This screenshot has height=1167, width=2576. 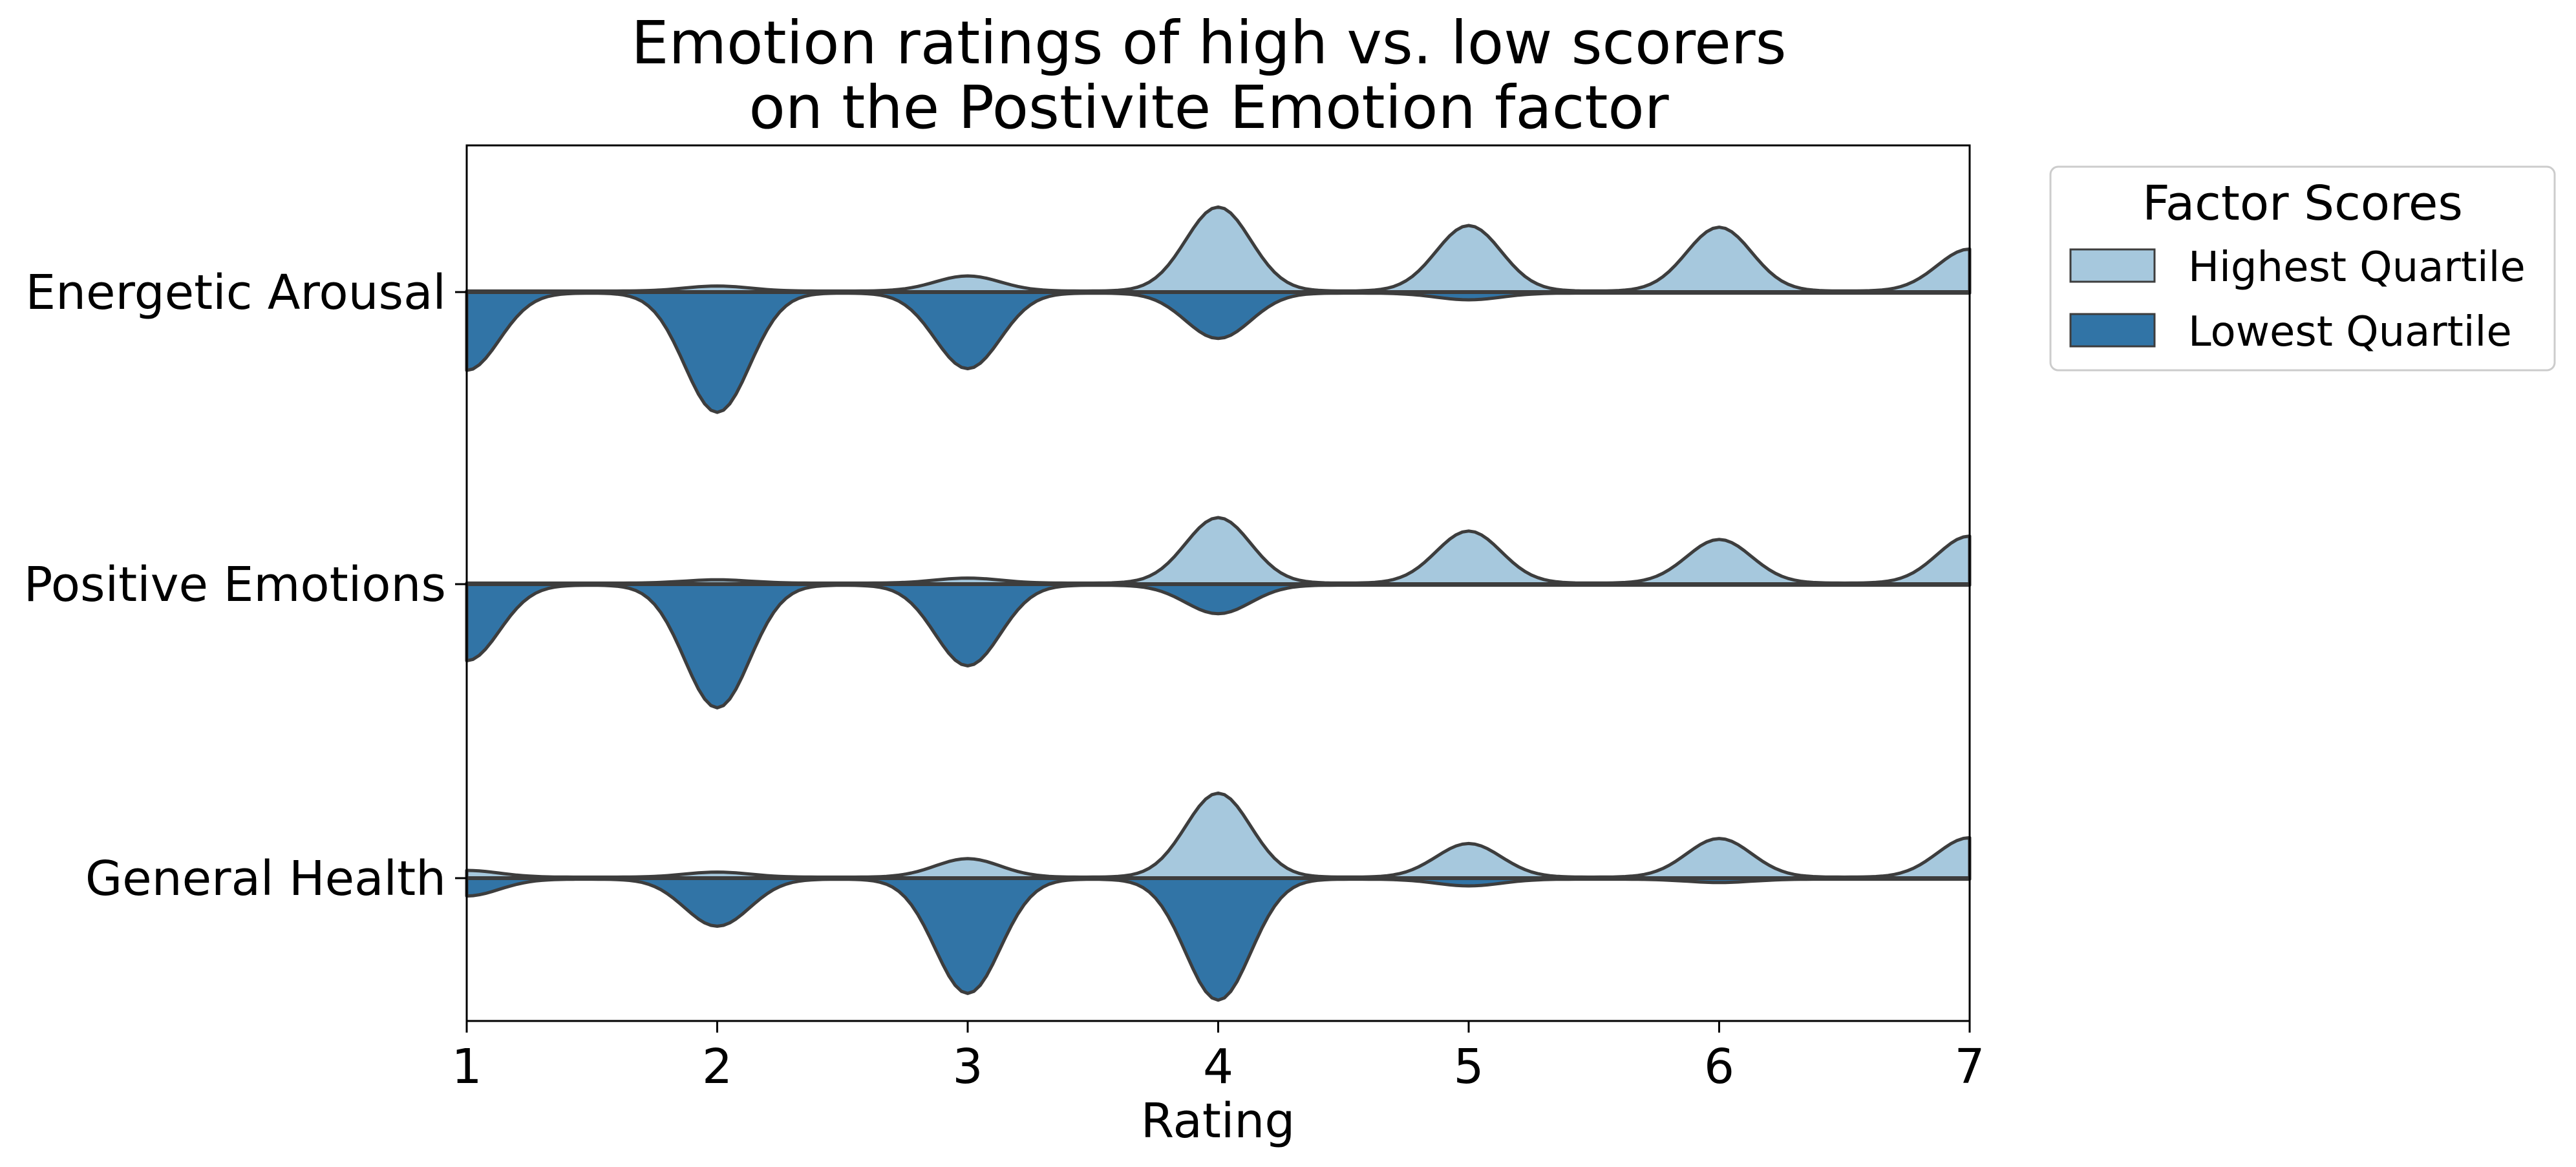 What do you see at coordinates (1468, 1067) in the screenshot?
I see `x-tick-label-5: 5` at bounding box center [1468, 1067].